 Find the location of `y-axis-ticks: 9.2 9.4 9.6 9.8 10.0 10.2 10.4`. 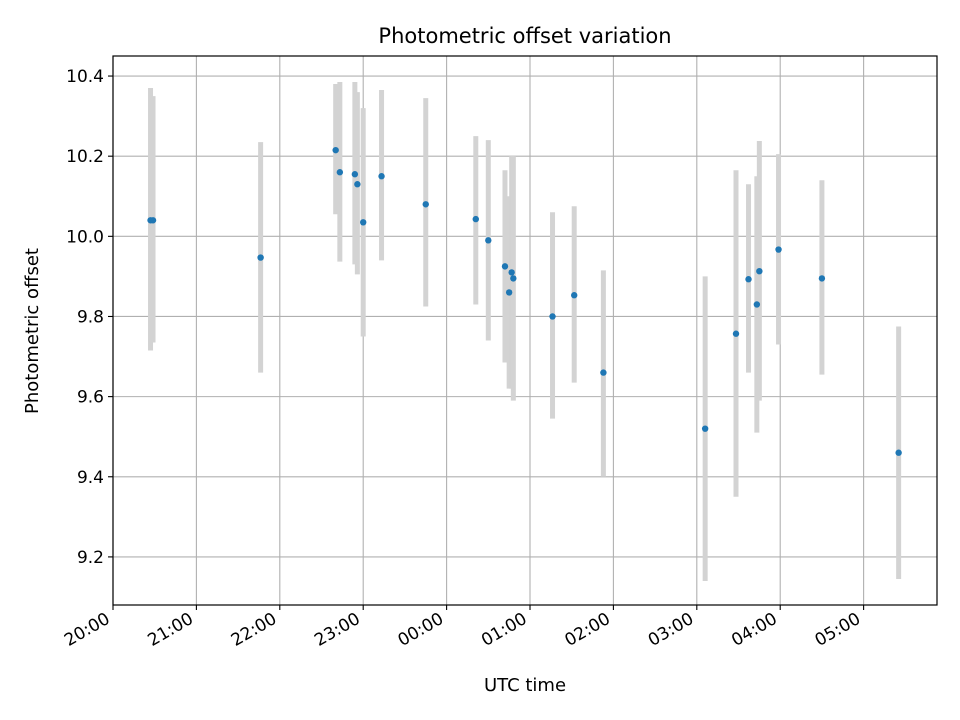

y-axis-ticks: 9.2 9.4 9.6 9.8 10.0 10.2 10.4 is located at coordinates (89, 317).